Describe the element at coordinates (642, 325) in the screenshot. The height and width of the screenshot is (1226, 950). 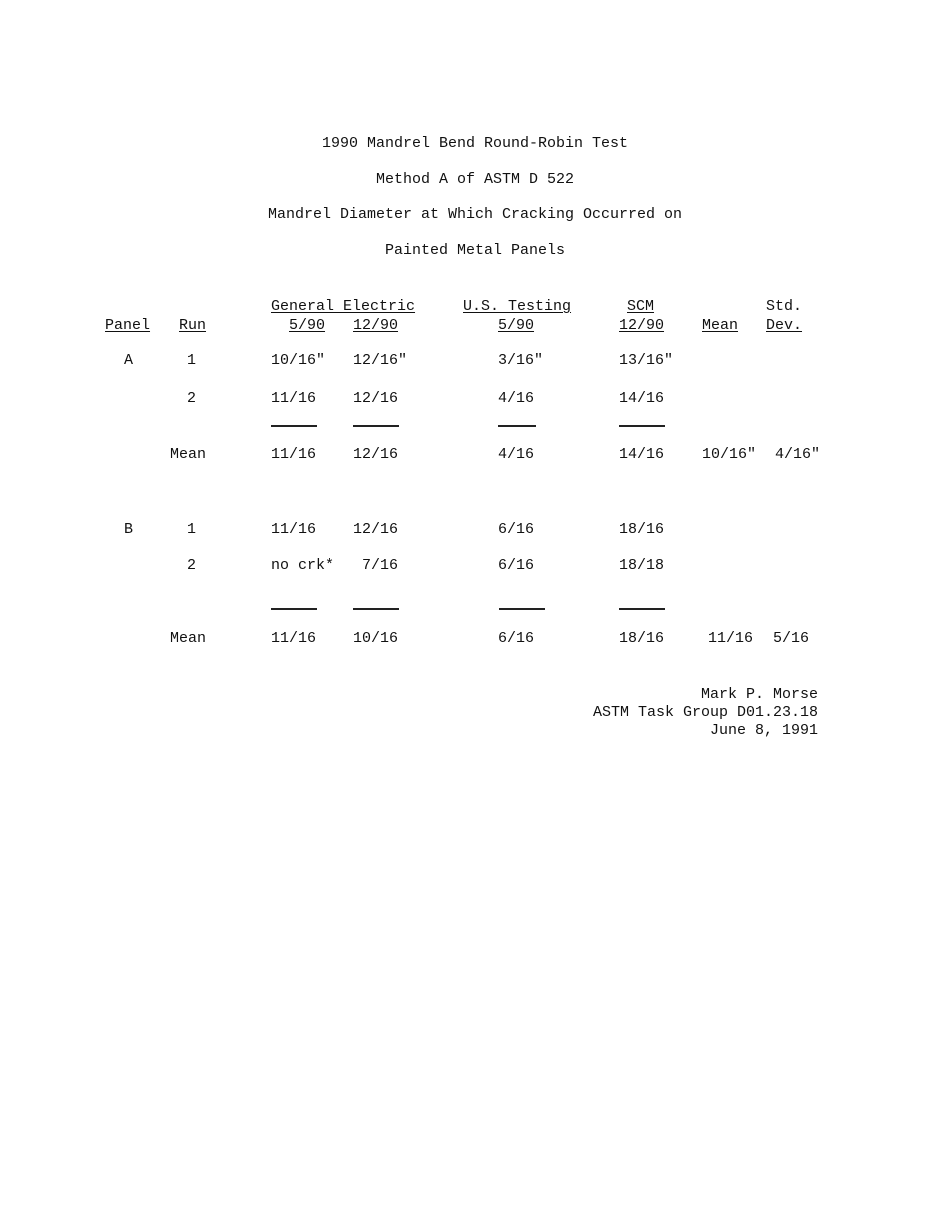
I see `header-scm-1290: 12/90` at that location.